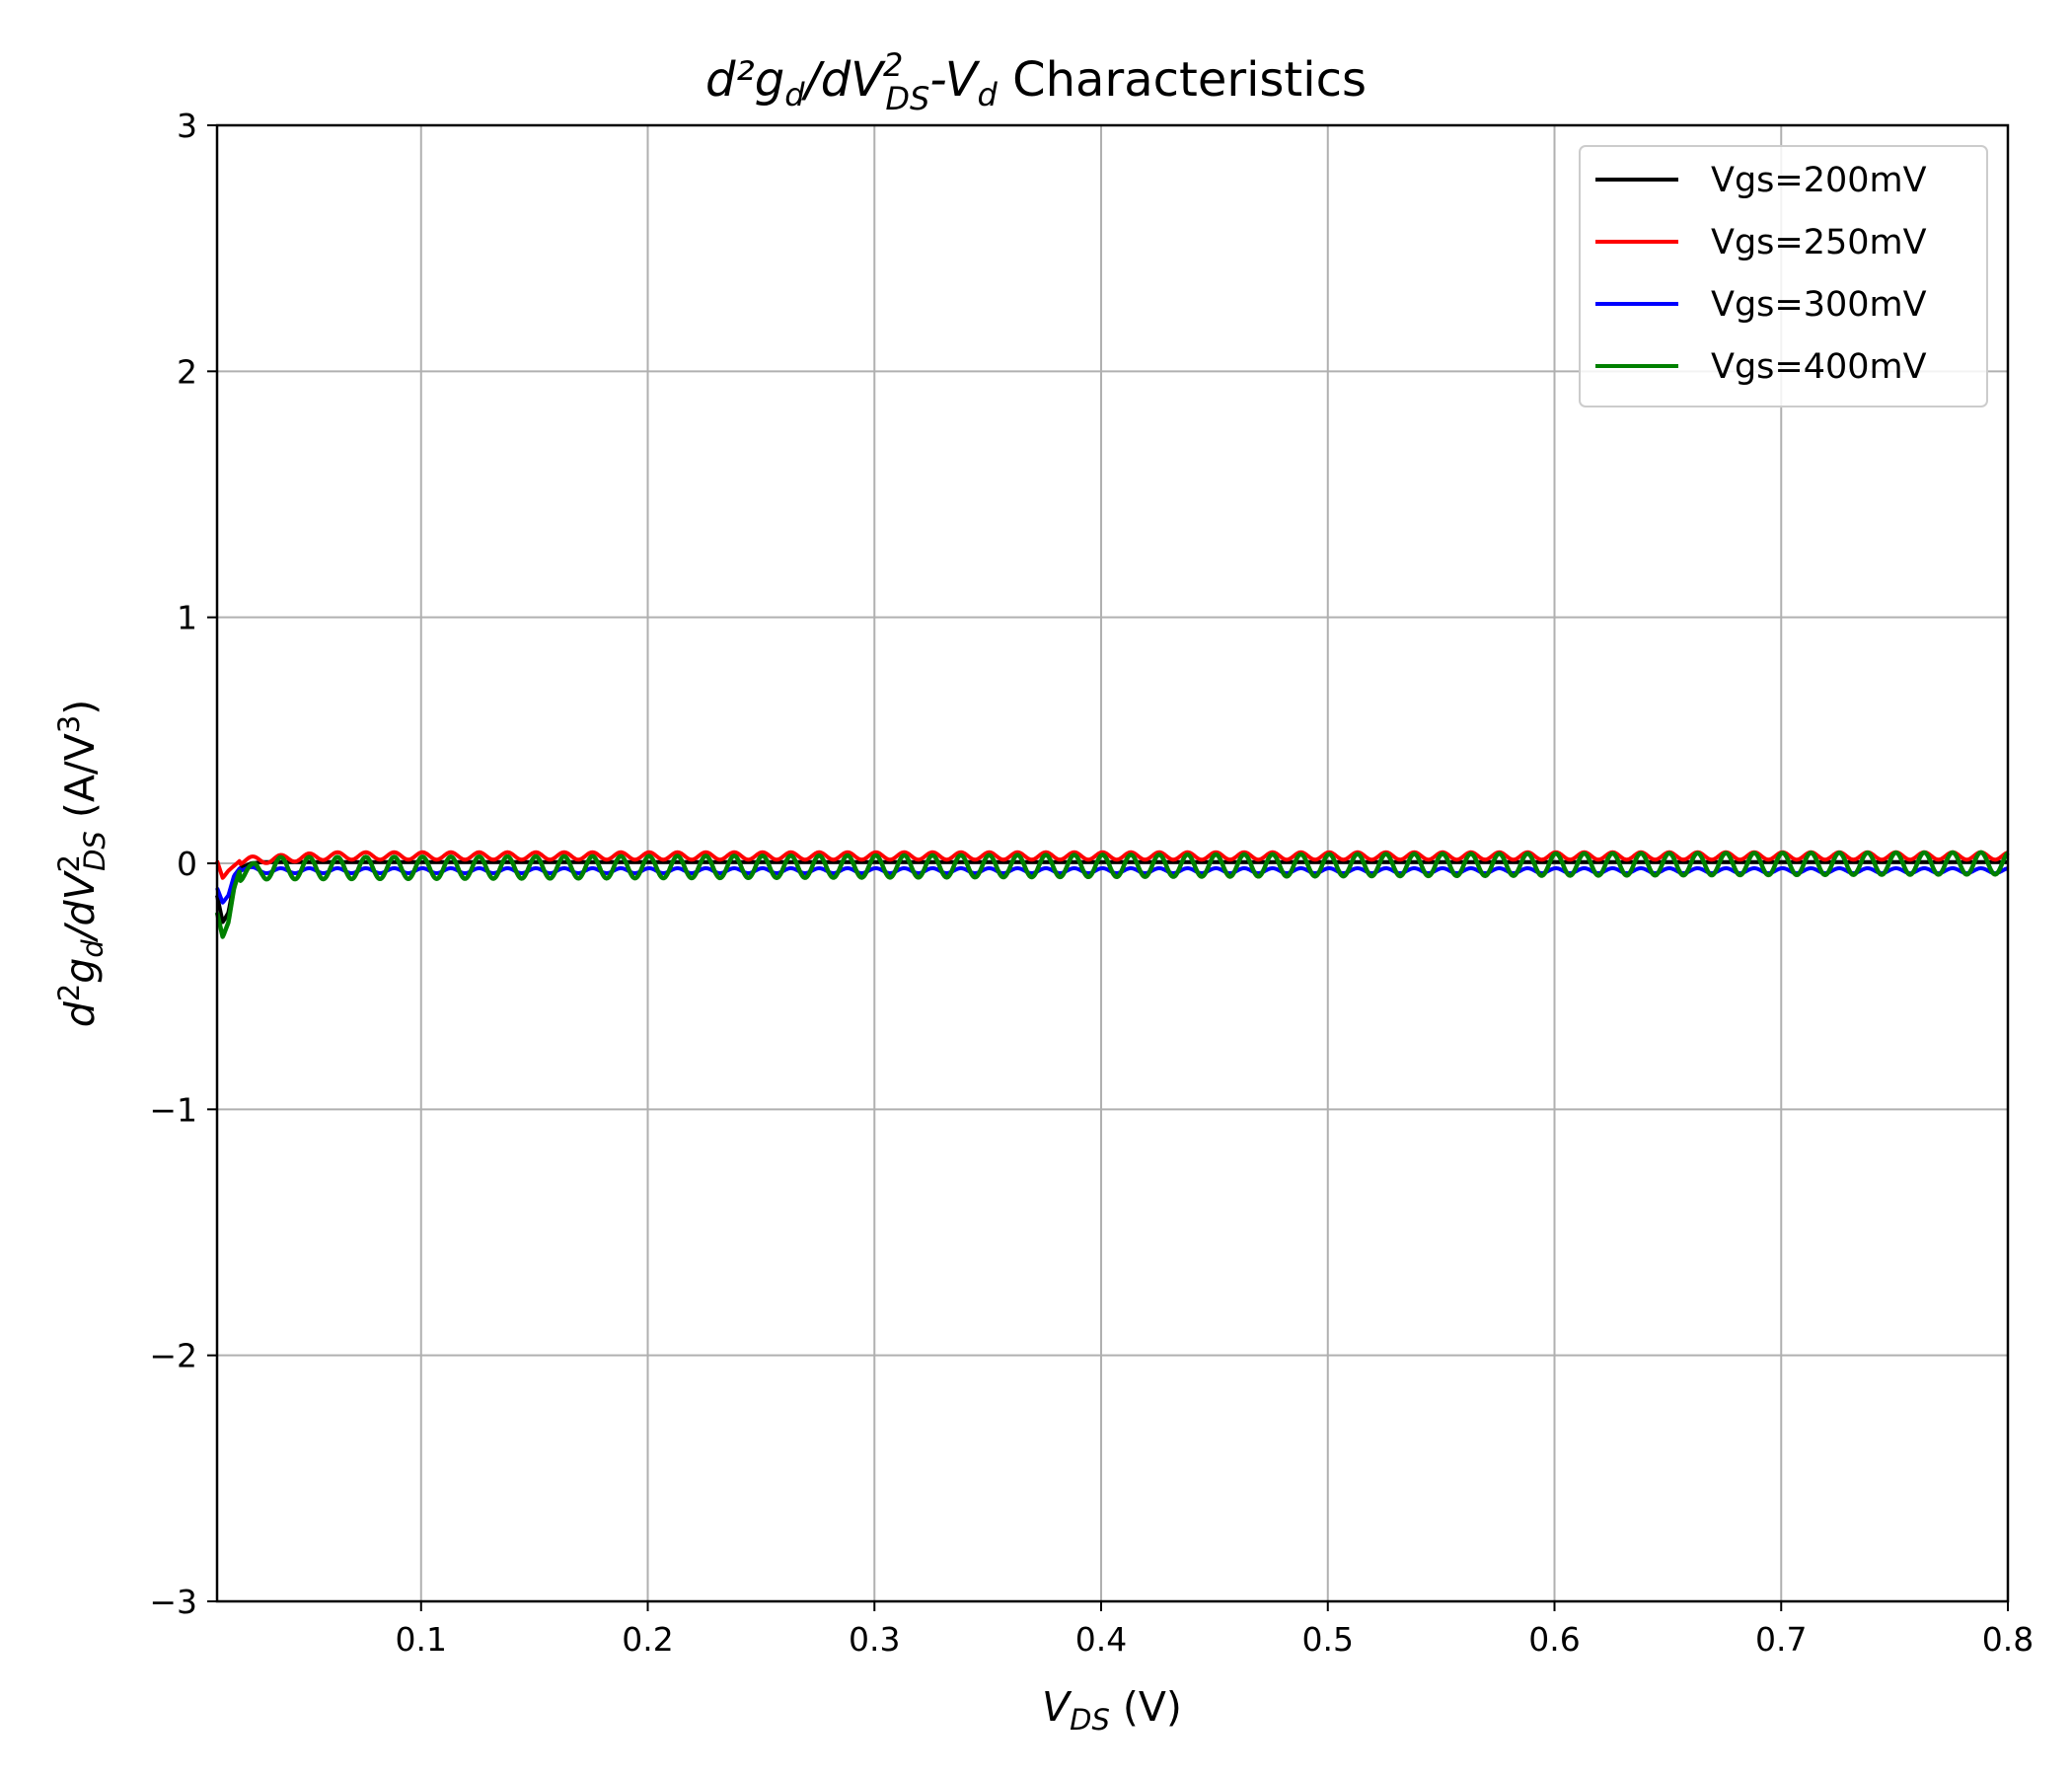 The height and width of the screenshot is (1776, 2072). I want to click on y-axis-title-sub1: d, so click(93, 949).